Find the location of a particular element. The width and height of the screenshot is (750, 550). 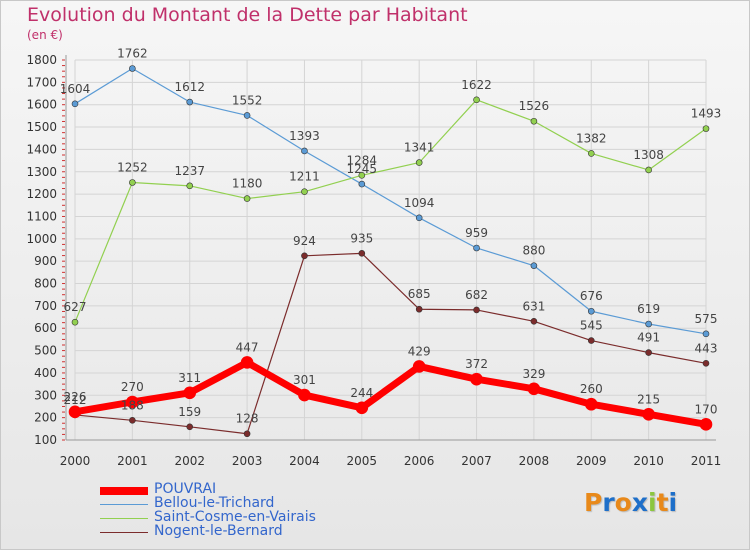

y-tick-label: 1100 is located at coordinates (41, 216).